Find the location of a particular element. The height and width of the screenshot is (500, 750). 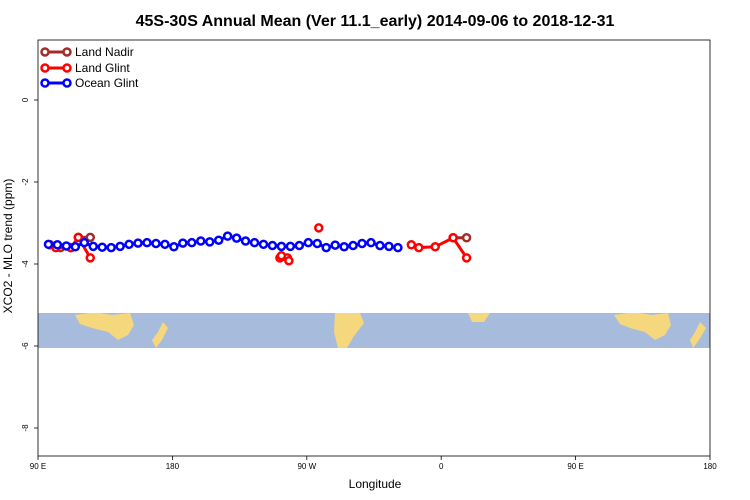

legend-marker-land-nadir-right is located at coordinates (67, 52).